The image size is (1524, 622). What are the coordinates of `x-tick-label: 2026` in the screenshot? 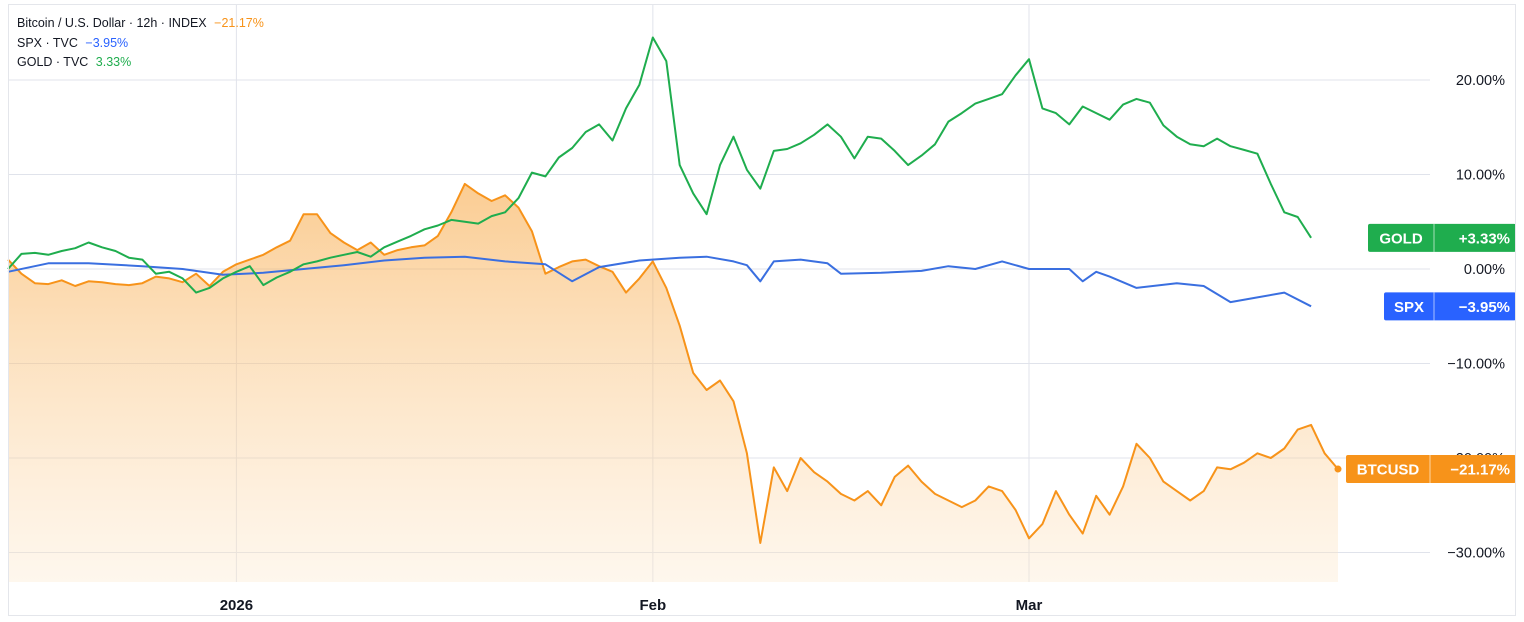 It's located at (236, 605).